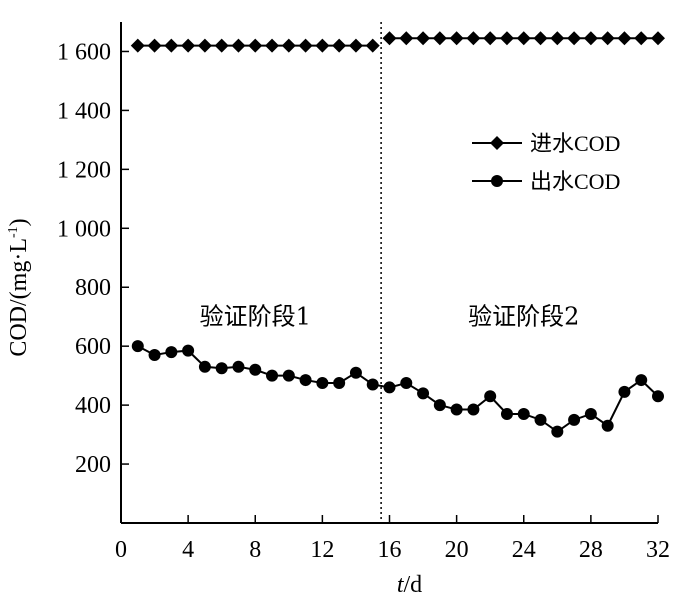  What do you see at coordinates (19, 222) in the screenshot?
I see `y-axis-title-close: )` at bounding box center [19, 222].